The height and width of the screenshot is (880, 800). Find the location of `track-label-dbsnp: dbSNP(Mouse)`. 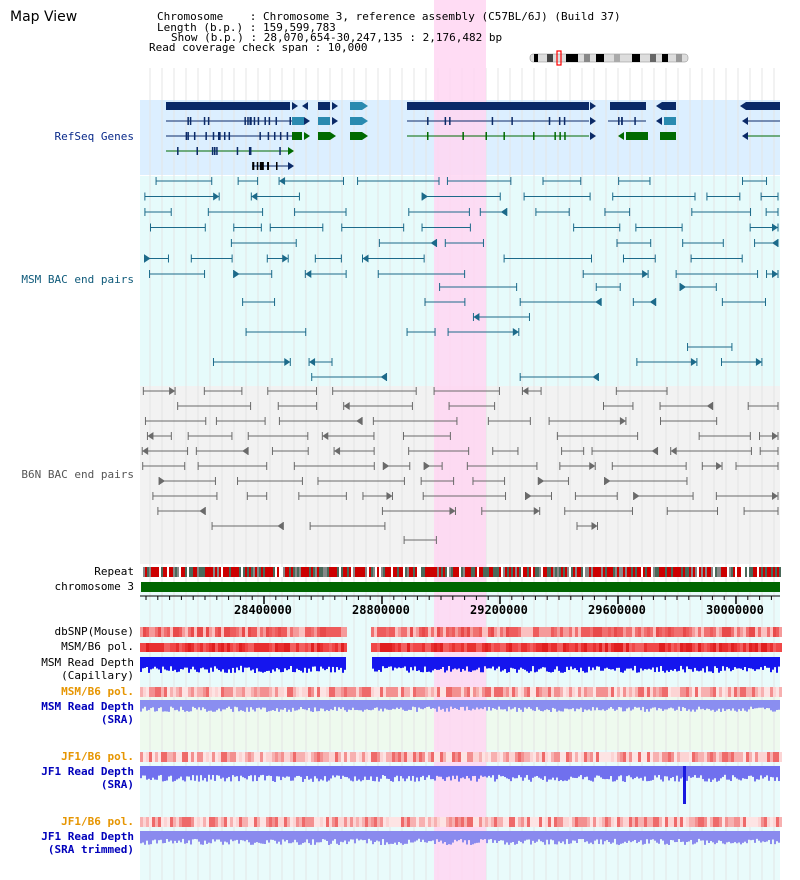

track-label-dbsnp: dbSNP(Mouse) is located at coordinates (94, 631).